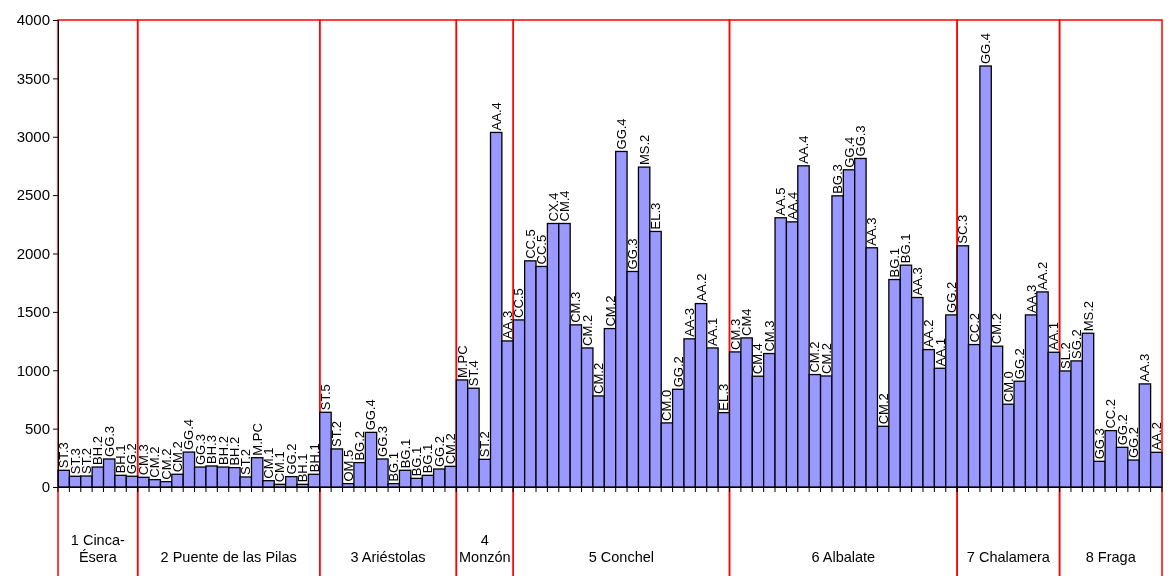 This screenshot has height=576, width=1170. I want to click on x-axis-title: 2 Puente de las Pilas, so click(228, 557).